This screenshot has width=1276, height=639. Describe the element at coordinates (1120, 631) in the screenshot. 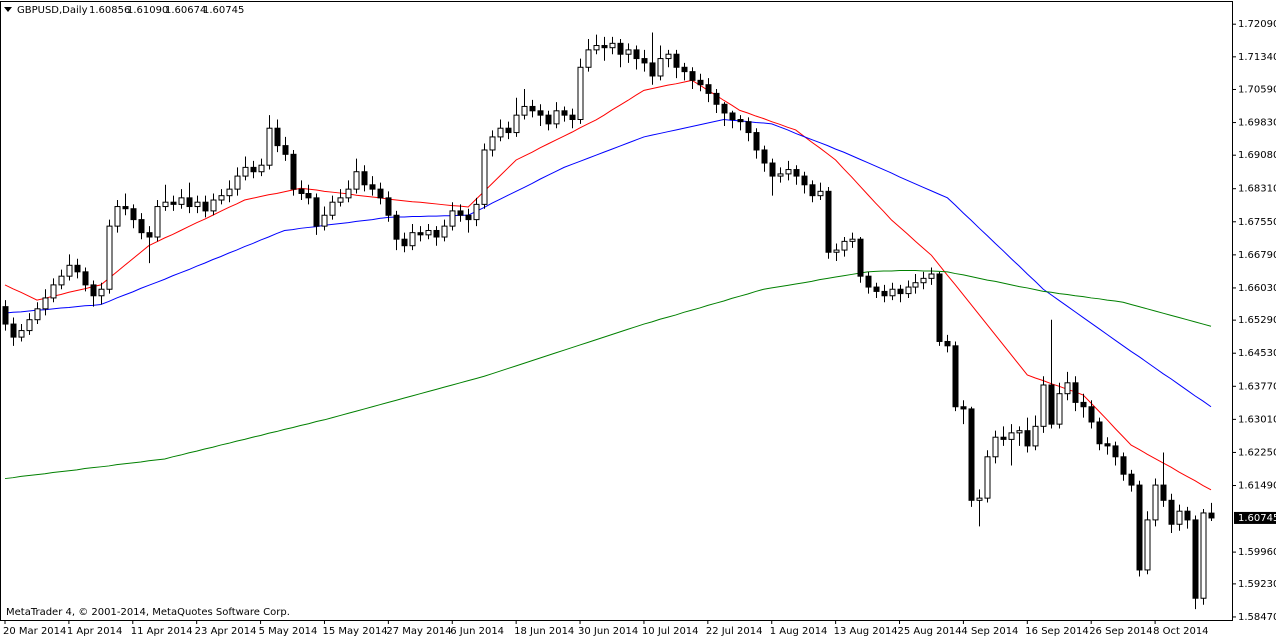

I see `x-tick-label: 26 Sep 2014` at that location.